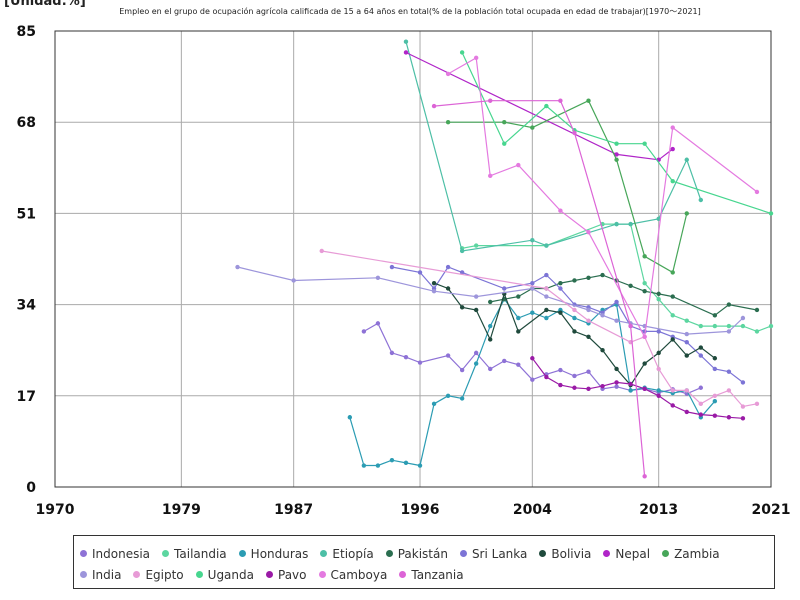 Image resolution: width=800 pixels, height=600 pixels. Describe the element at coordinates (115, 553) in the screenshot. I see `legend-item-indonesia: Indonesia` at that location.